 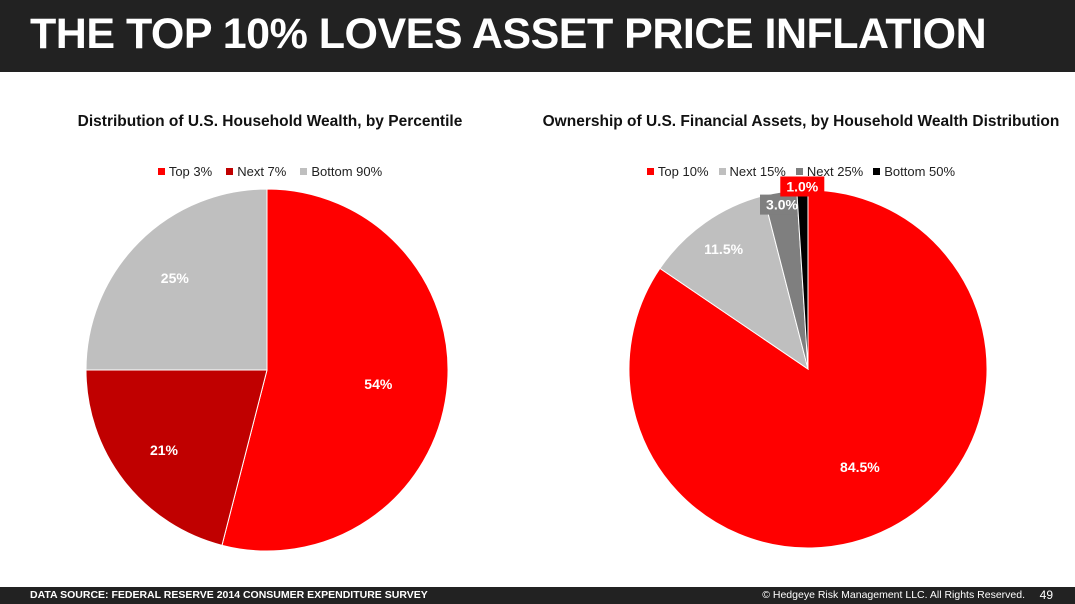 What do you see at coordinates (508, 34) in the screenshot?
I see `page-title: THE TOP 10% LOVES ASSET PRICE INFLATION` at bounding box center [508, 34].